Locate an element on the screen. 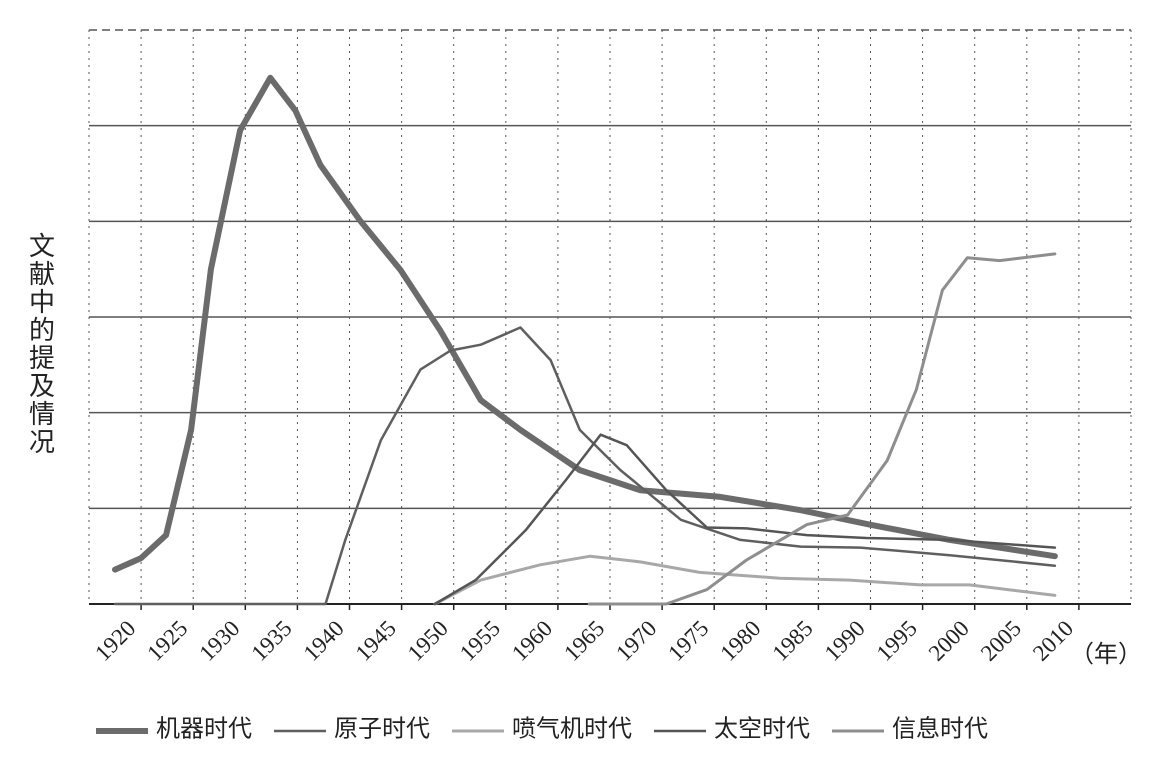 The image size is (1153, 775). x-tick-label: 1980 is located at coordinates (740, 641).